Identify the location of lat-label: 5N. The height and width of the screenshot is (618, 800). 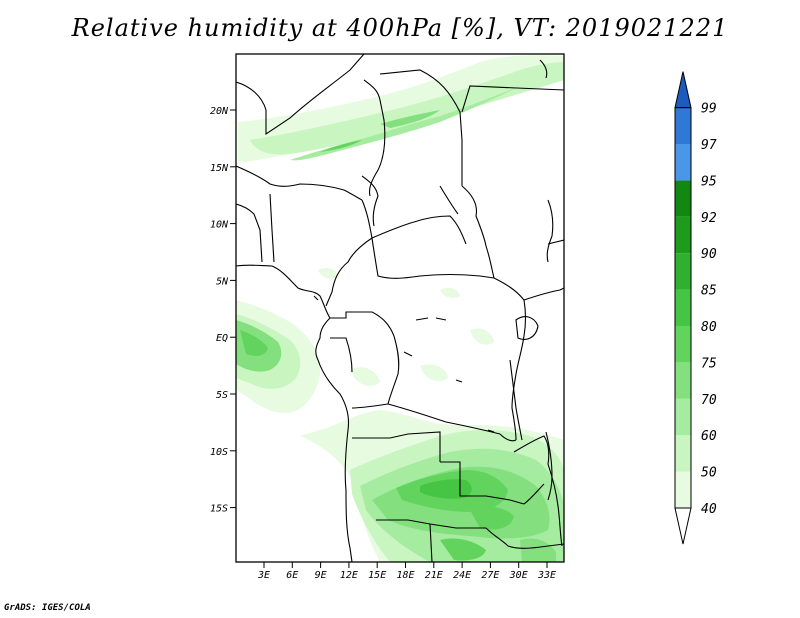
(222, 281).